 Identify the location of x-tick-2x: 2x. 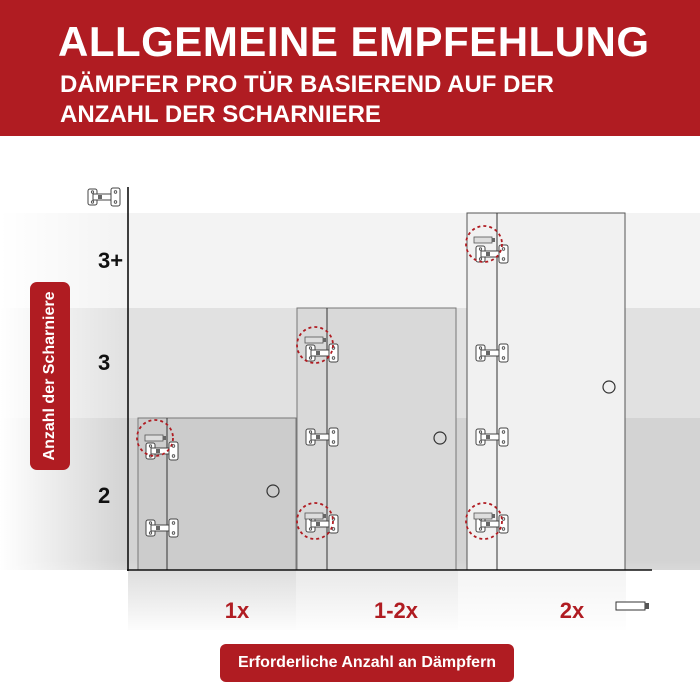
(572, 610).